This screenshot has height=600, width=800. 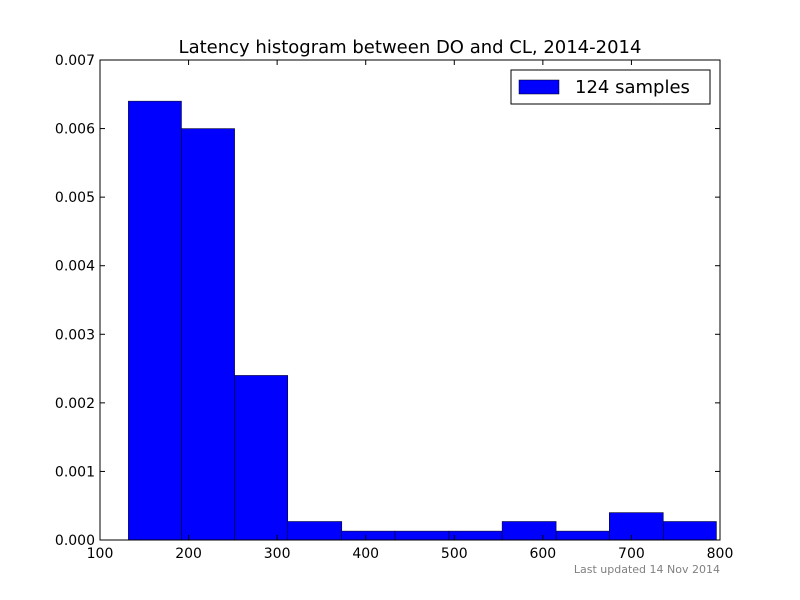 What do you see at coordinates (75, 404) in the screenshot?
I see `y-tick-label-2: 0.002` at bounding box center [75, 404].